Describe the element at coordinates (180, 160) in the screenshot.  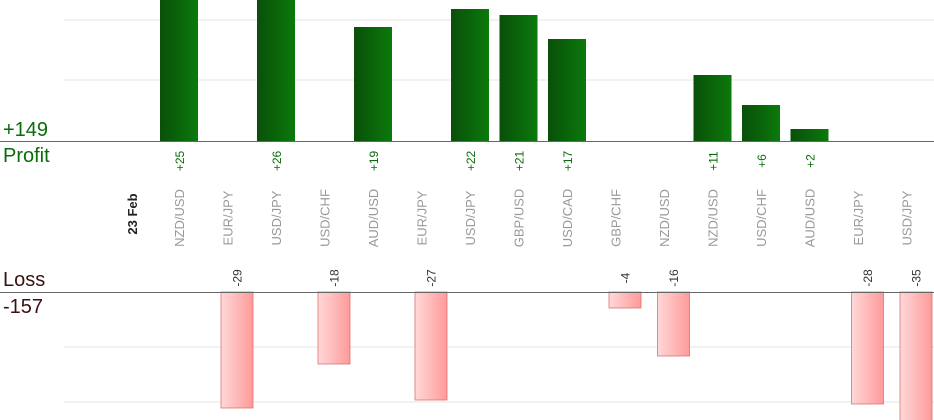
I see `profit-value-label: +25` at that location.